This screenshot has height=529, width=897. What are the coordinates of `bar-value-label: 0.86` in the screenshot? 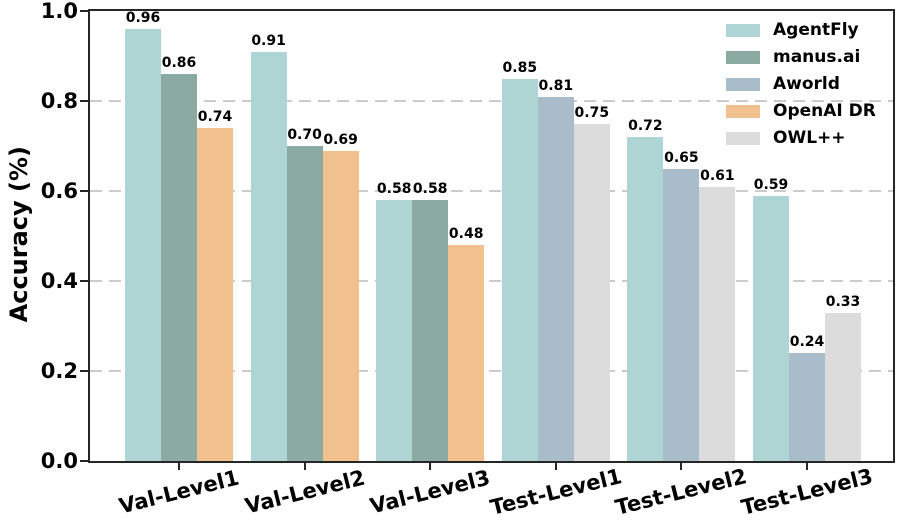 It's located at (179, 63).